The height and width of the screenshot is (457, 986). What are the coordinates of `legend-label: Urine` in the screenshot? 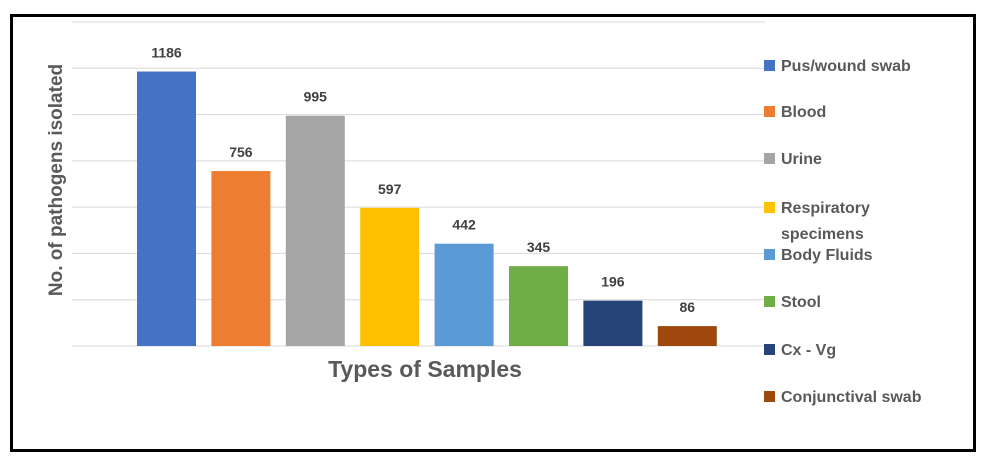 It's located at (801, 159).